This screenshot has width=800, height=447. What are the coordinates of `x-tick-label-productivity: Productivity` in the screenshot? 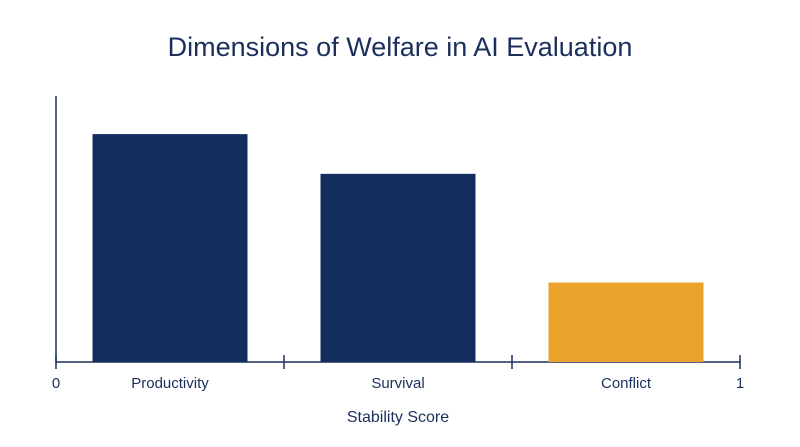 It's located at (170, 383).